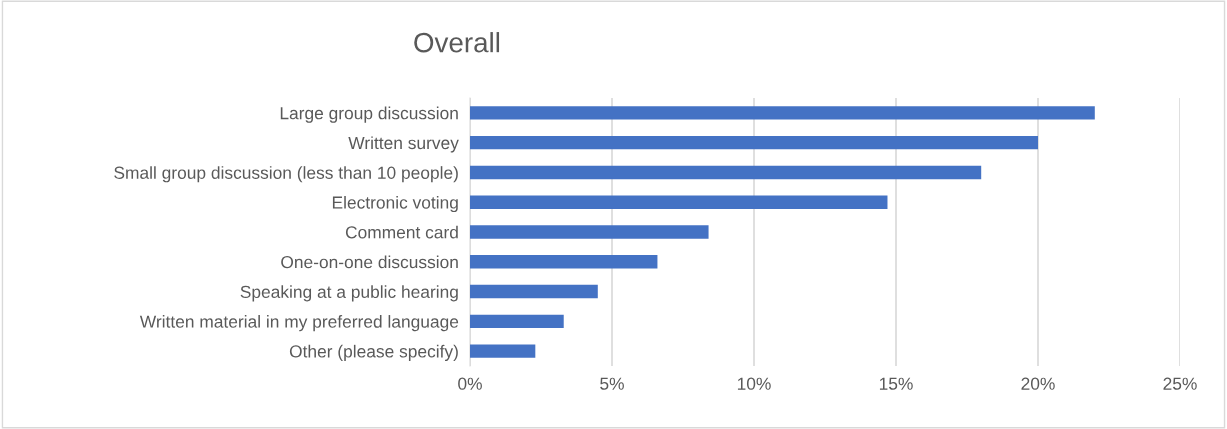 This screenshot has height=429, width=1227. Describe the element at coordinates (754, 383) in the screenshot. I see `x-tick-label: 10%` at that location.